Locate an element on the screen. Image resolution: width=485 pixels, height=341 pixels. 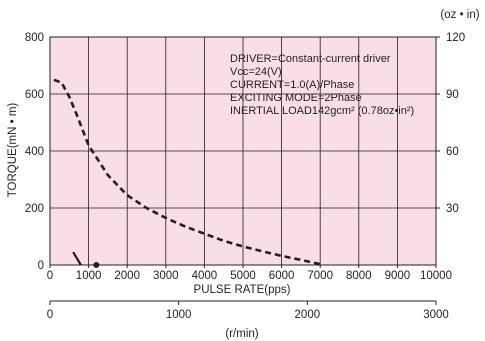
secondary-x-tick-label: 0 is located at coordinates (50, 315).